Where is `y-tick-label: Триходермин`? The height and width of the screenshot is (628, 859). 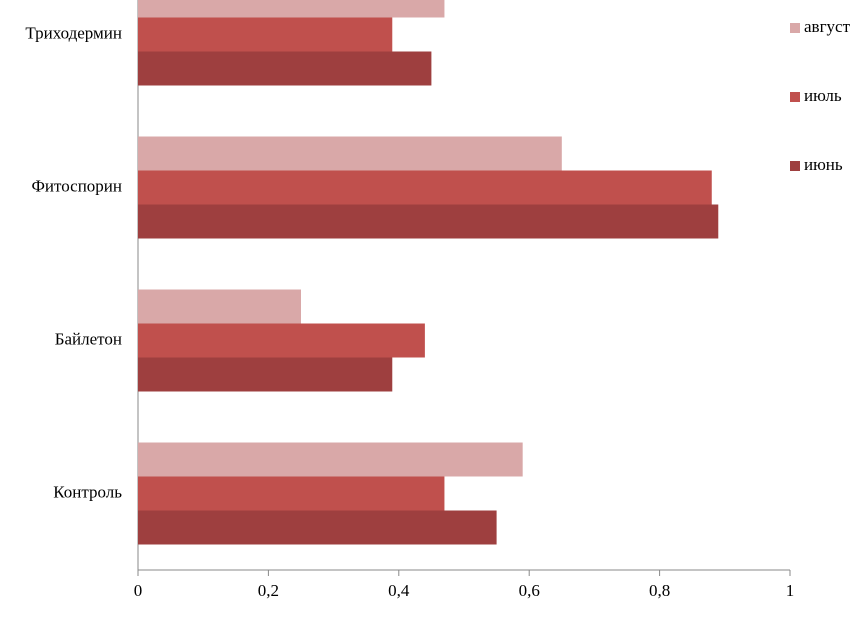
y-tick-label: Триходермин is located at coordinates (73, 32).